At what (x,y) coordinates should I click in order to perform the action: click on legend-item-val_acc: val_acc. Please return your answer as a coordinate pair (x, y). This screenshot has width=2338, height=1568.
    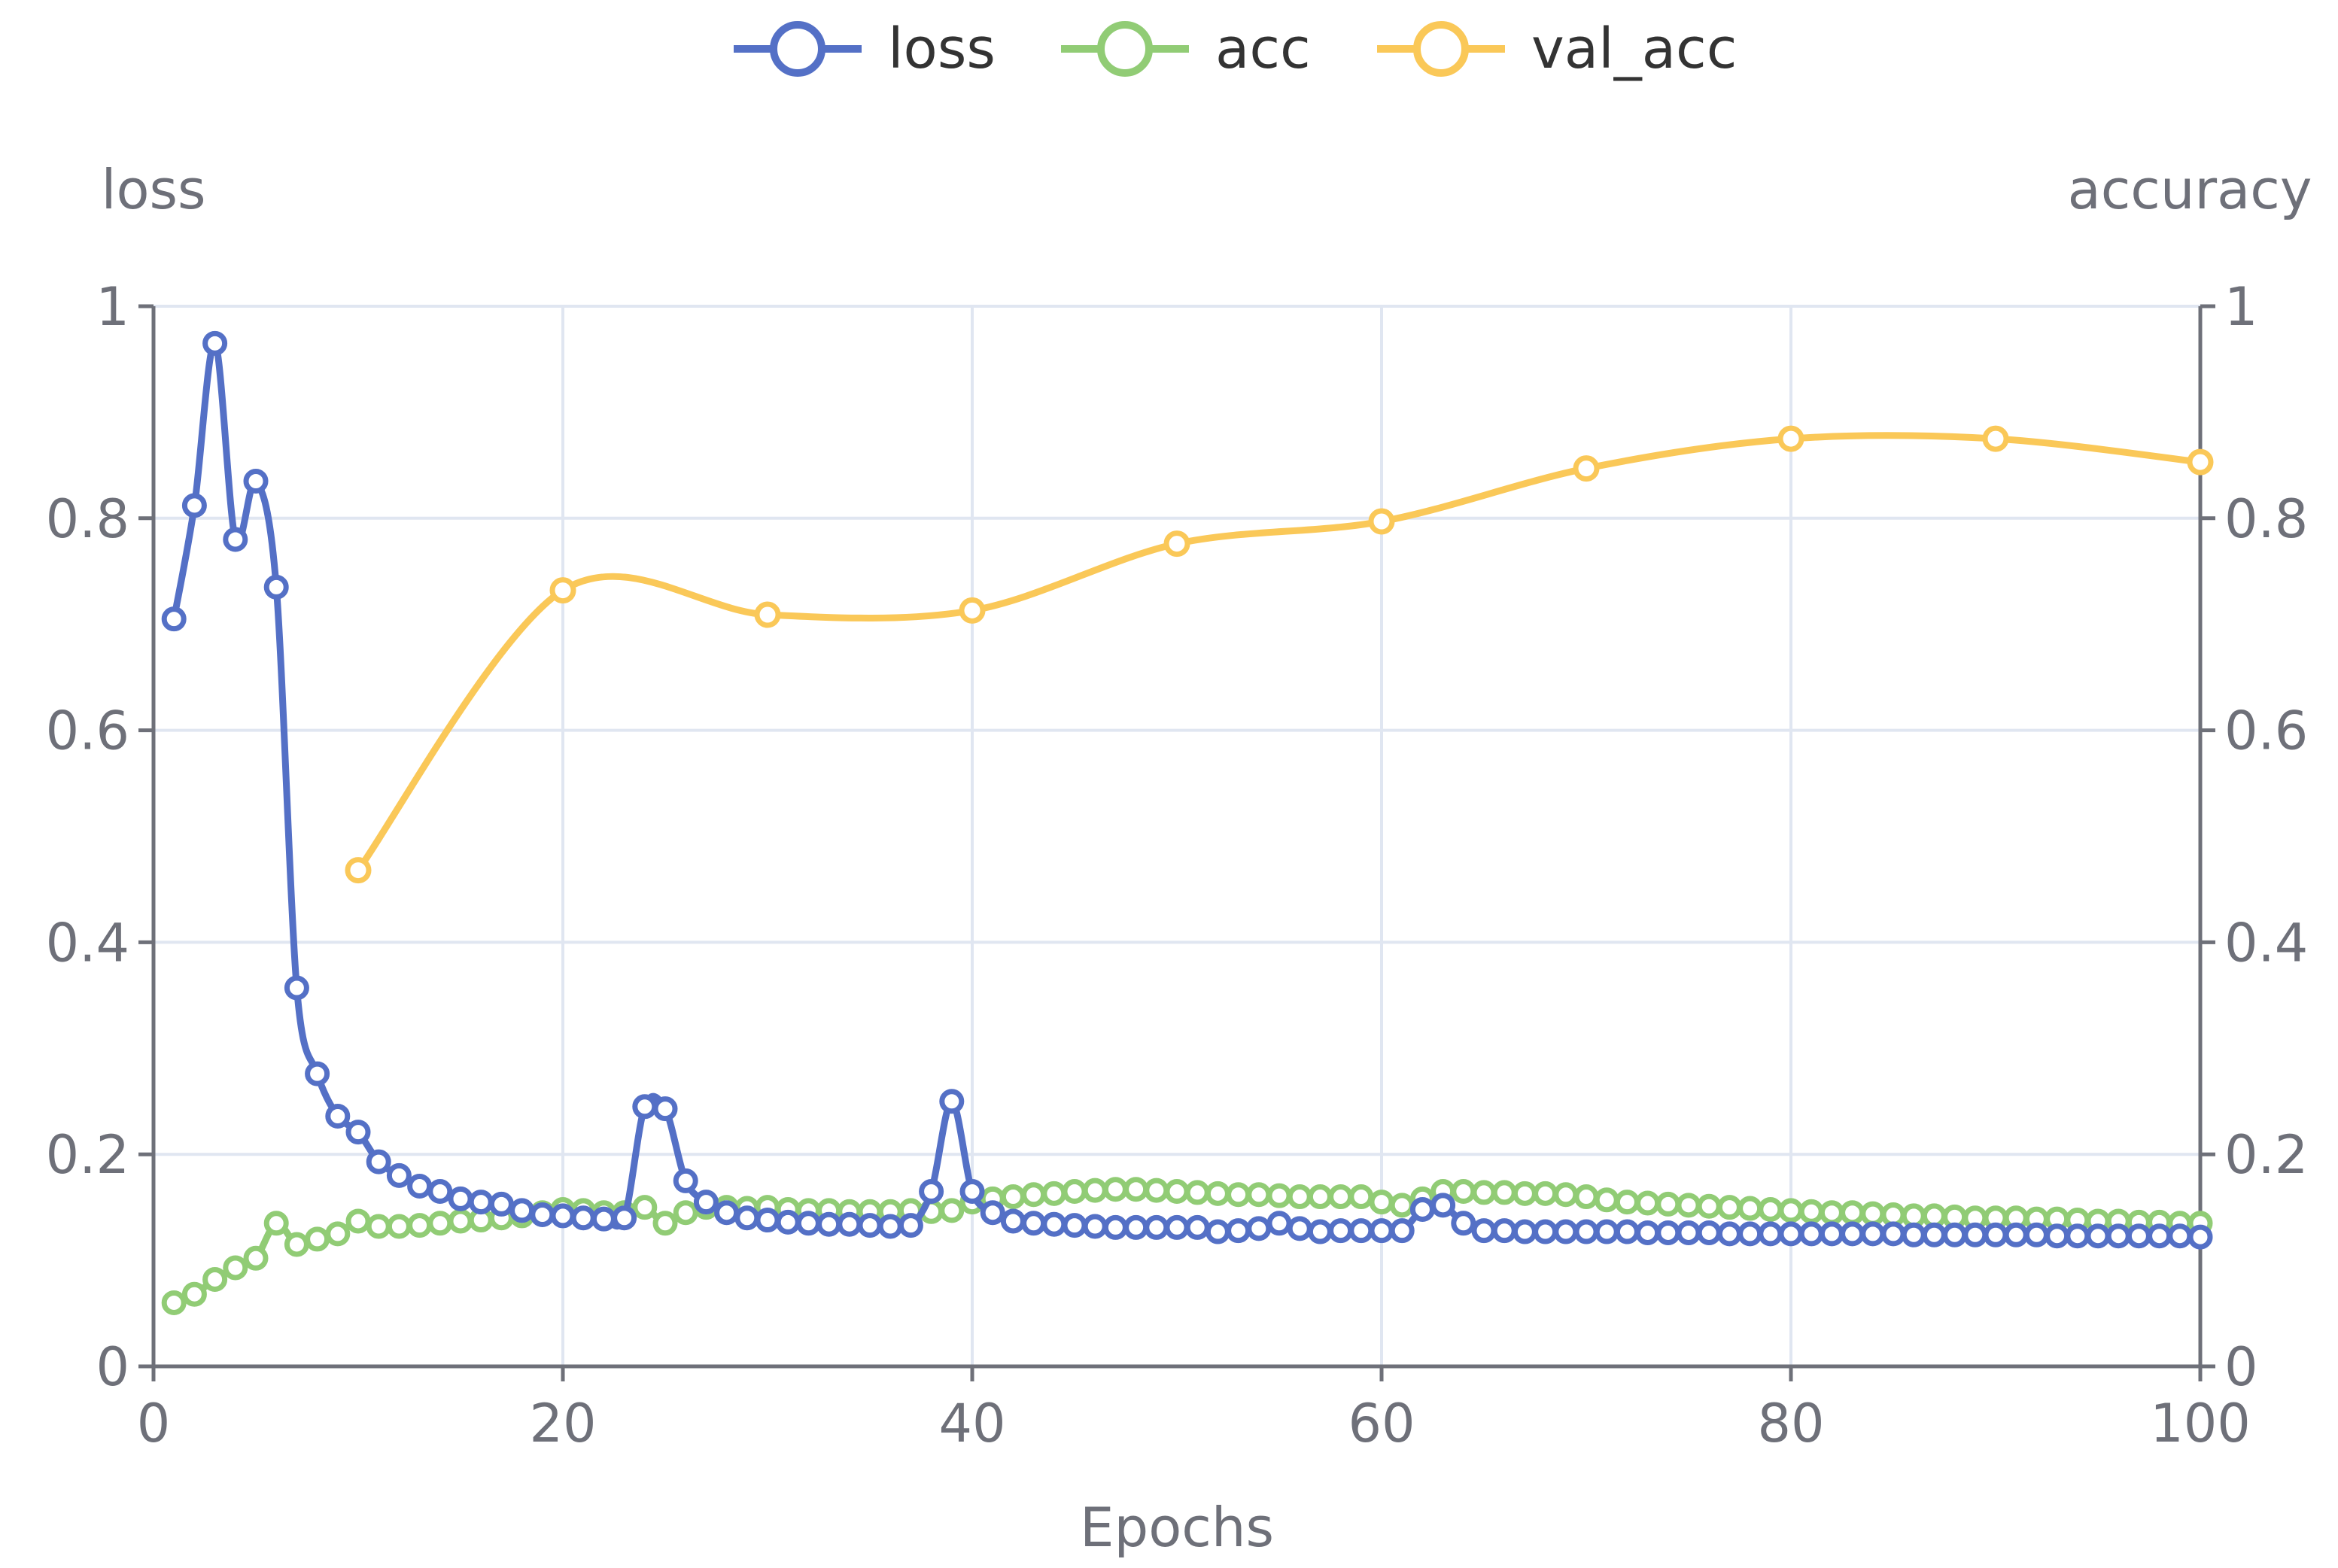
    Looking at the image, I should click on (1557, 49).